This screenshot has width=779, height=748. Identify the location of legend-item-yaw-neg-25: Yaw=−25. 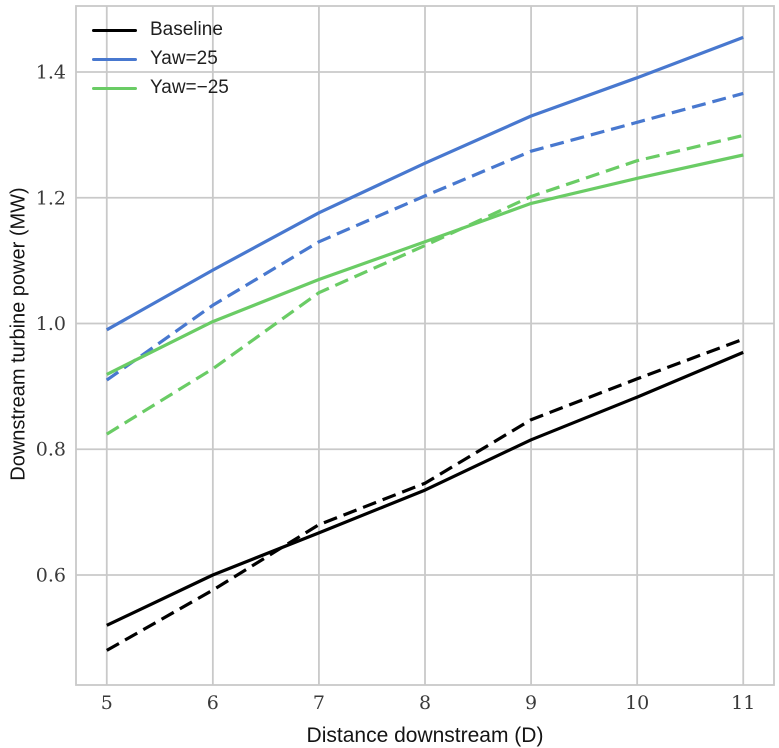
(160, 88).